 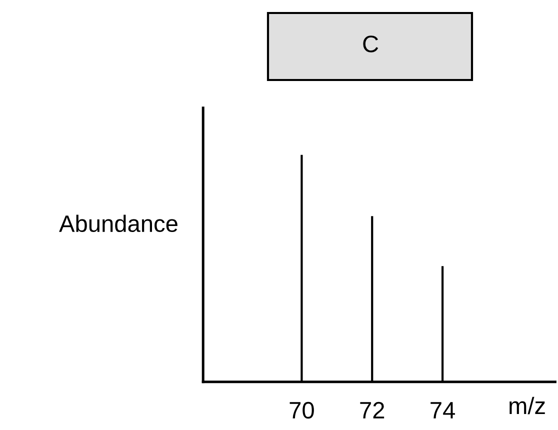 What do you see at coordinates (372, 410) in the screenshot?
I see `x-tick-label: 72` at bounding box center [372, 410].